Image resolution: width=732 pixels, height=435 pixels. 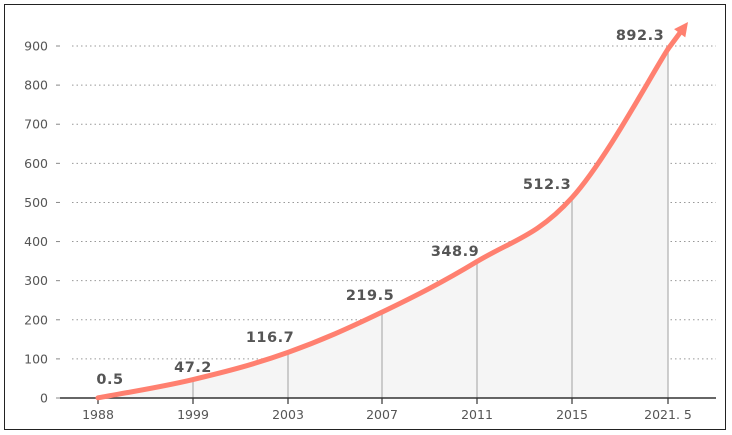 I want to click on x-tick-label: 2003, so click(x=288, y=414).